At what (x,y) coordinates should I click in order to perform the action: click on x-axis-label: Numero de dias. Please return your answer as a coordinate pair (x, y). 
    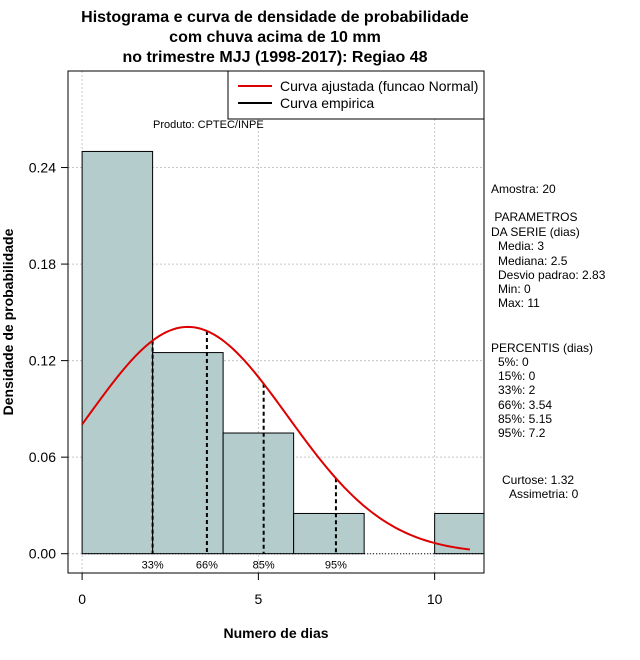
    Looking at the image, I should click on (275, 633).